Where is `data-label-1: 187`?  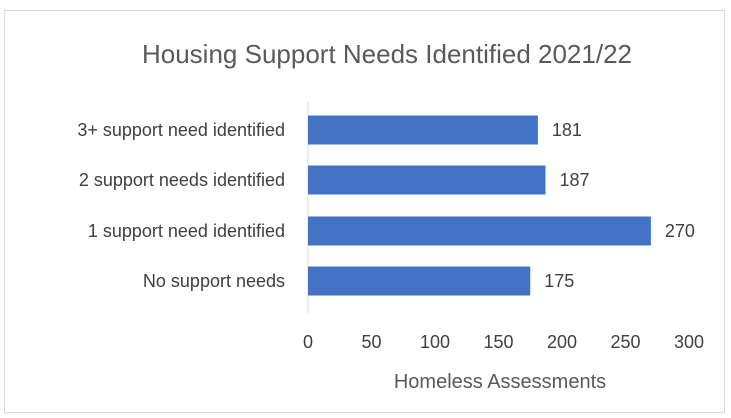
data-label-1: 187 is located at coordinates (574, 180).